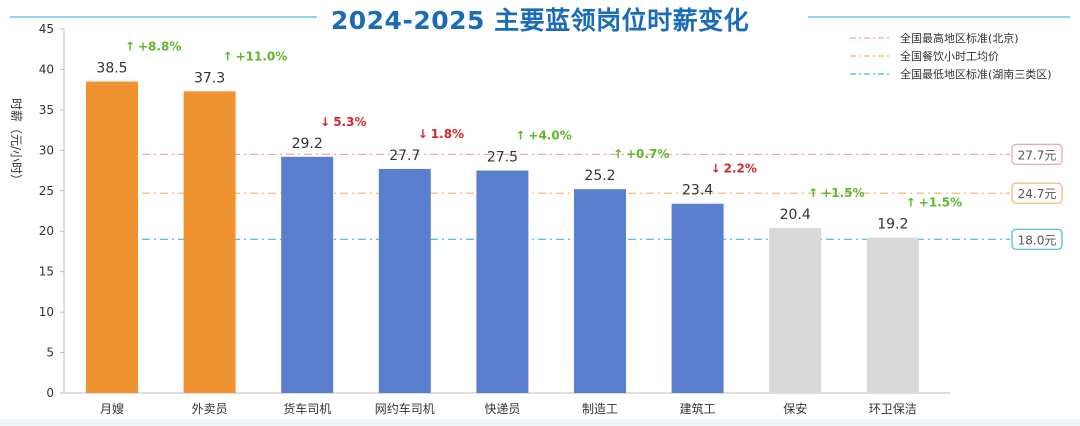 Image resolution: width=1080 pixels, height=426 pixels. What do you see at coordinates (600, 409) in the screenshot?
I see `x-category-label: 制造工` at bounding box center [600, 409].